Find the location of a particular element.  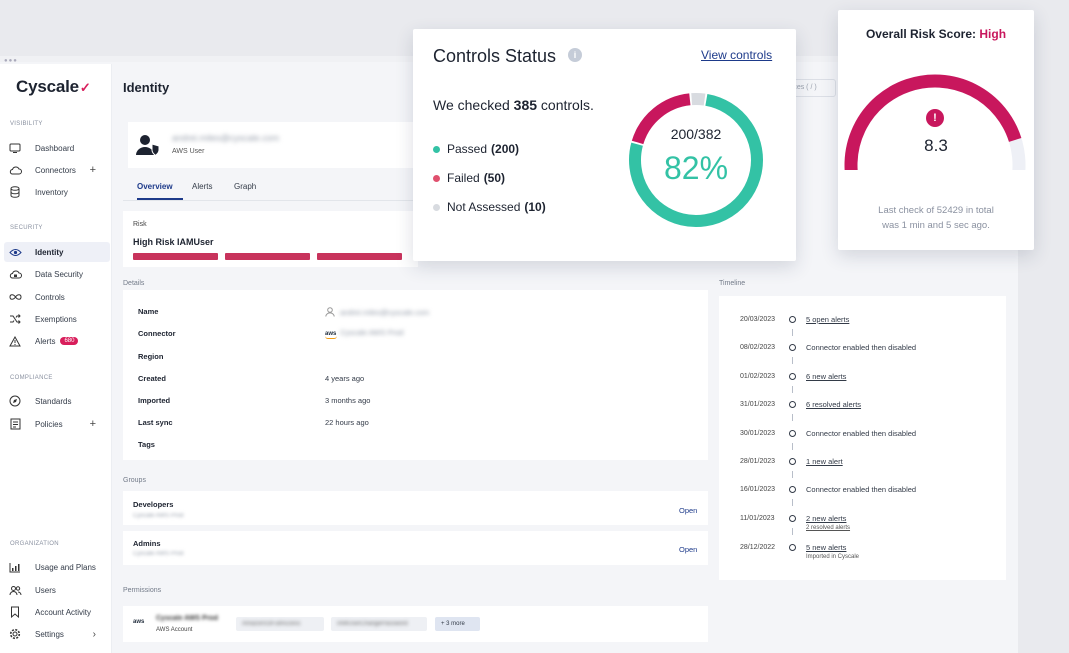

passed-dot is located at coordinates (436, 149).